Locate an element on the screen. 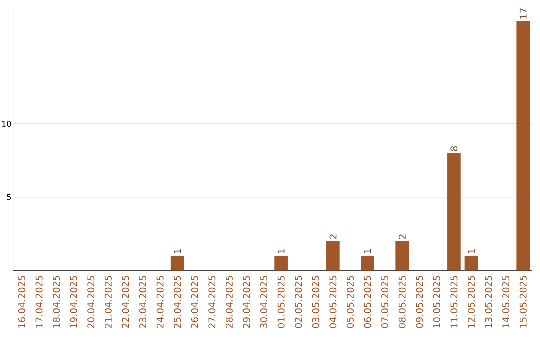 This screenshot has width=540, height=340. y-tick-label: 10 is located at coordinates (7, 124).